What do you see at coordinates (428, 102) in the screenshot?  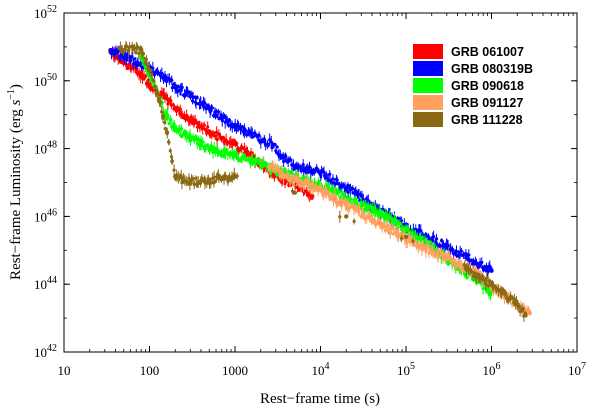 I see `legend-swatch` at bounding box center [428, 102].